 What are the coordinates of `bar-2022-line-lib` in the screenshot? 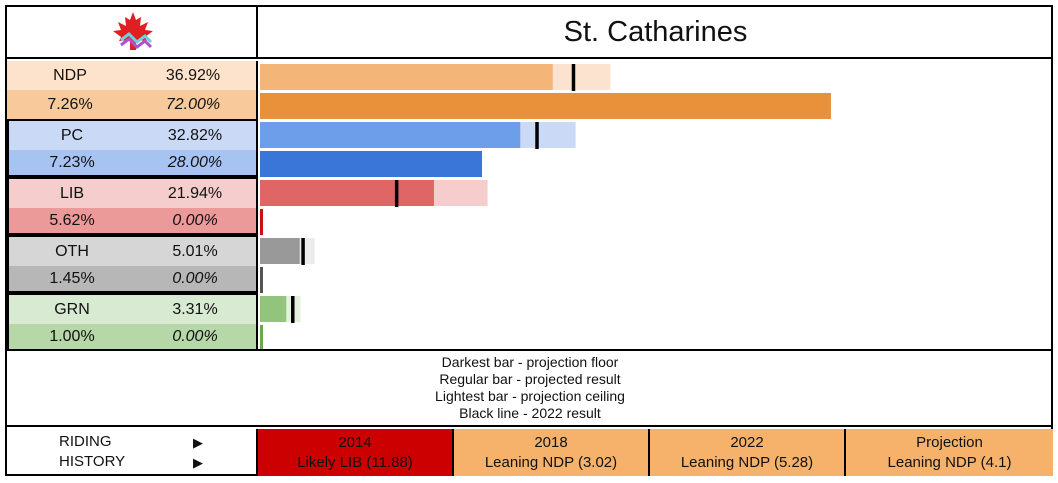 It's located at (396, 193).